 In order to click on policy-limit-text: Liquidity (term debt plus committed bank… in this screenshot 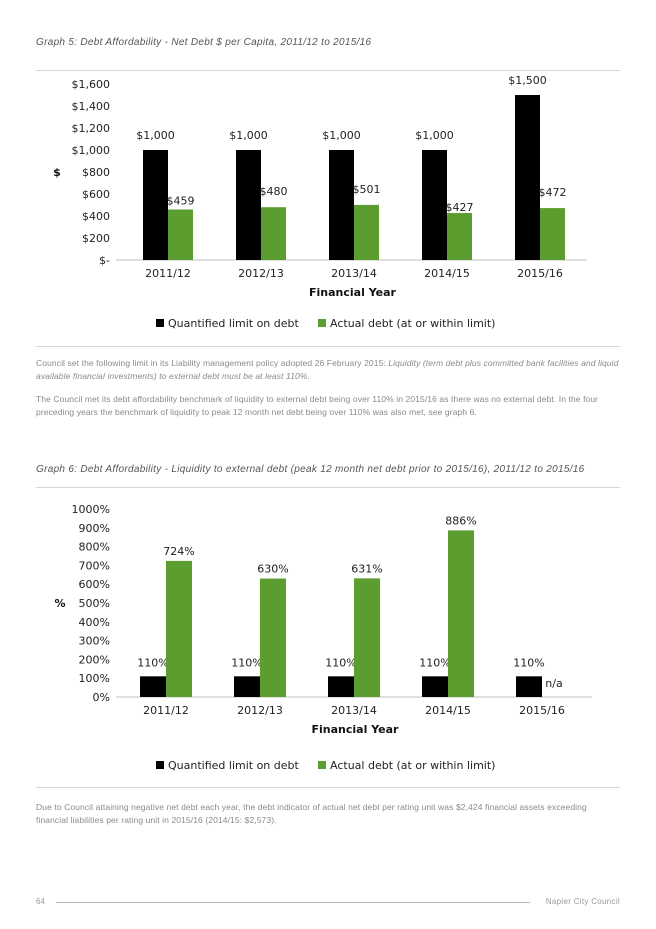, I will do `click(327, 369)`.